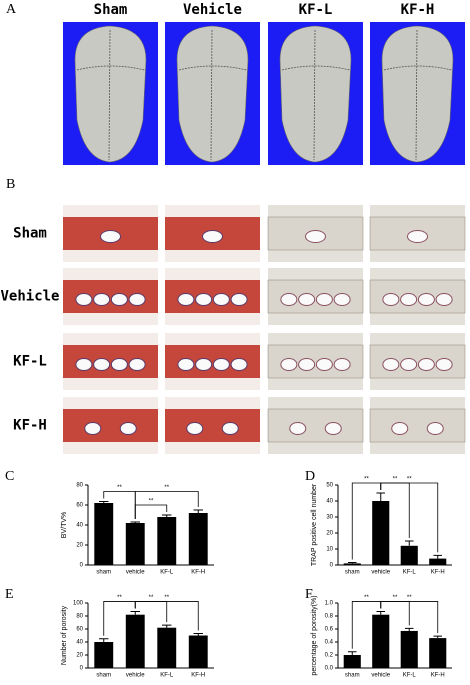 The image size is (470, 685). I want to click on y-tick-label: 0.0, so click(329, 669).